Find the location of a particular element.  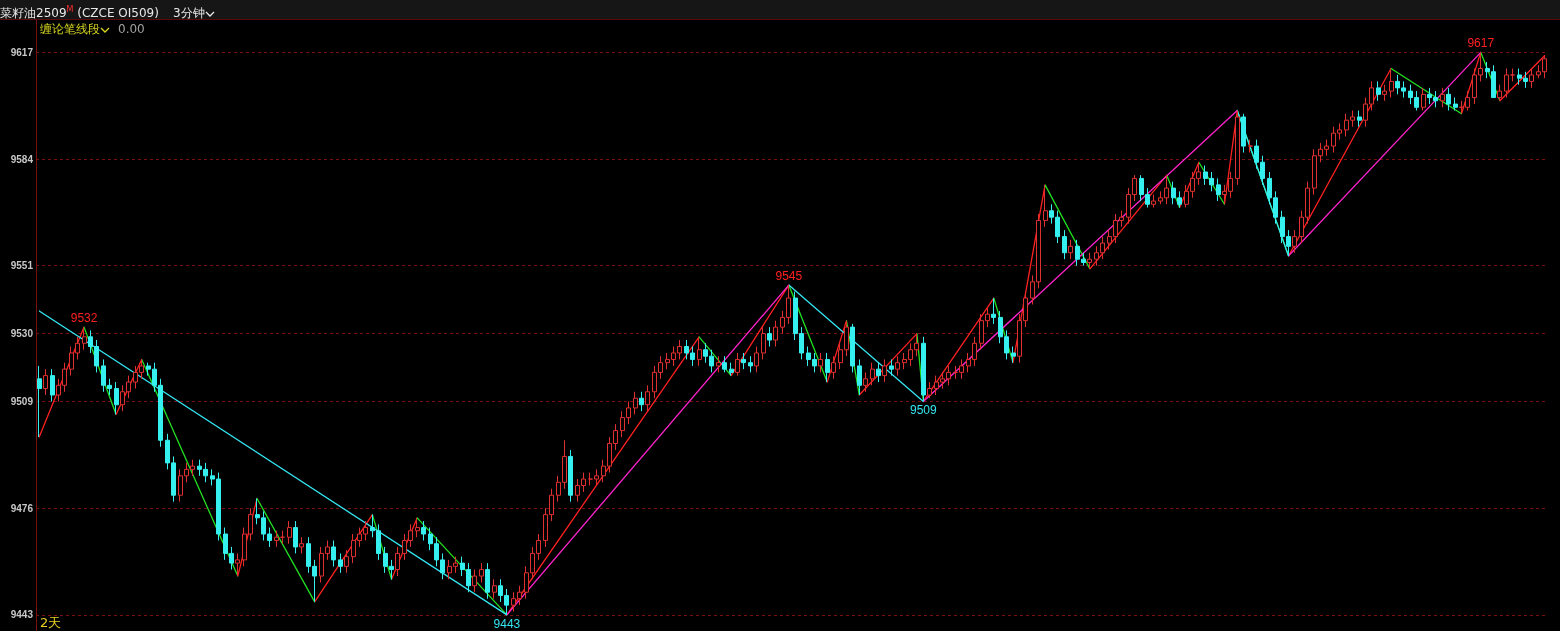

annotation: 2天 is located at coordinates (51, 622).